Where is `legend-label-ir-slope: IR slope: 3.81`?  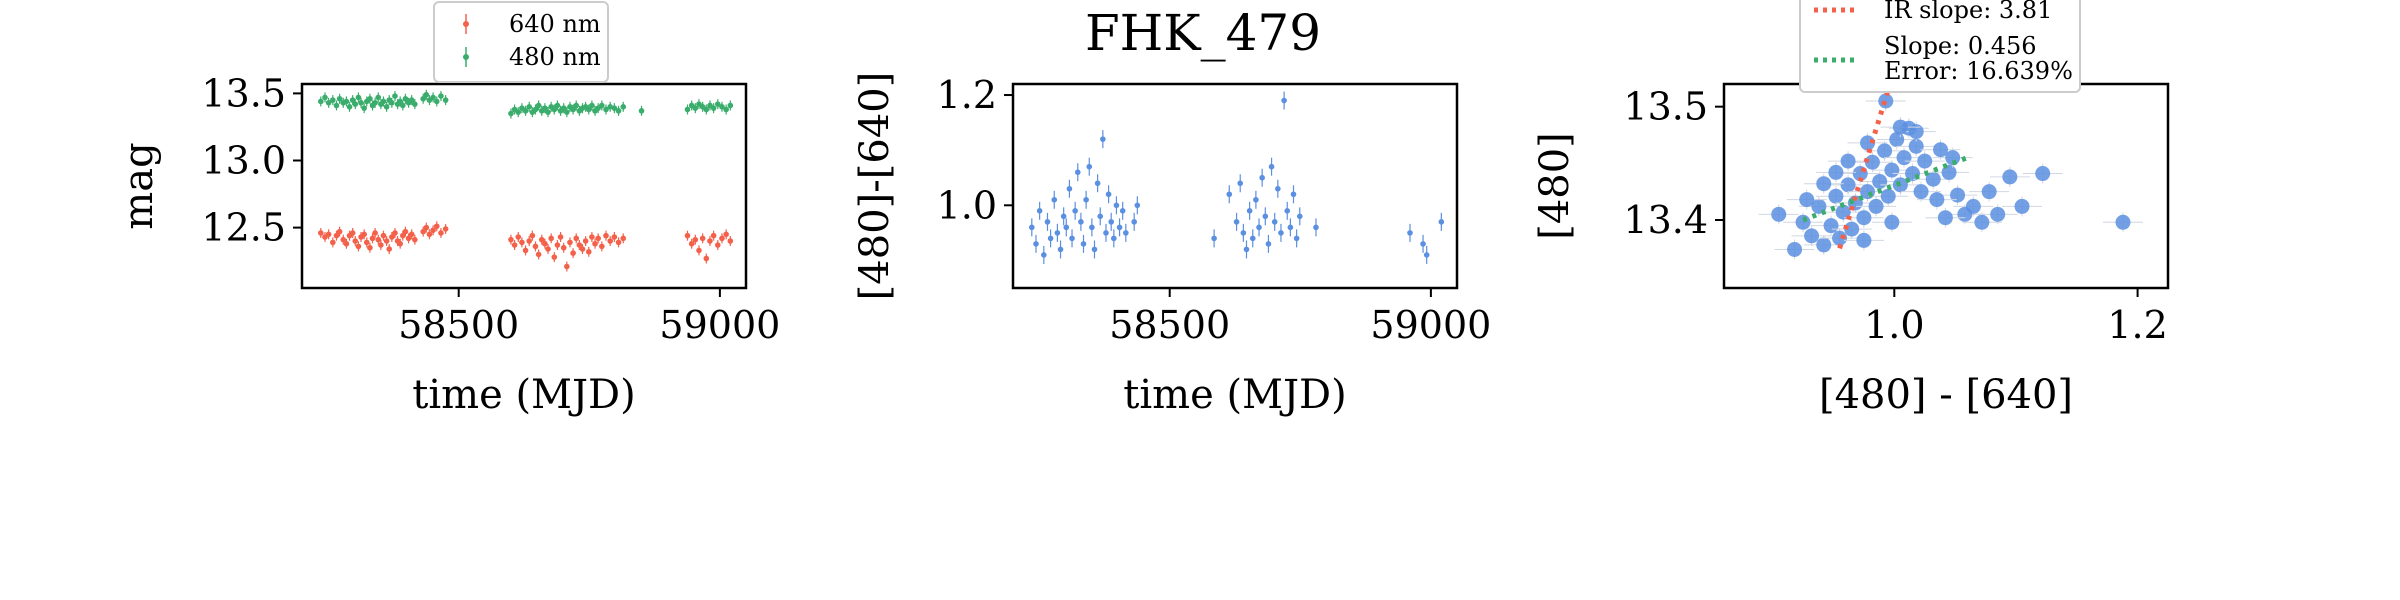 legend-label-ir-slope: IR slope: 3.81 is located at coordinates (1968, 12).